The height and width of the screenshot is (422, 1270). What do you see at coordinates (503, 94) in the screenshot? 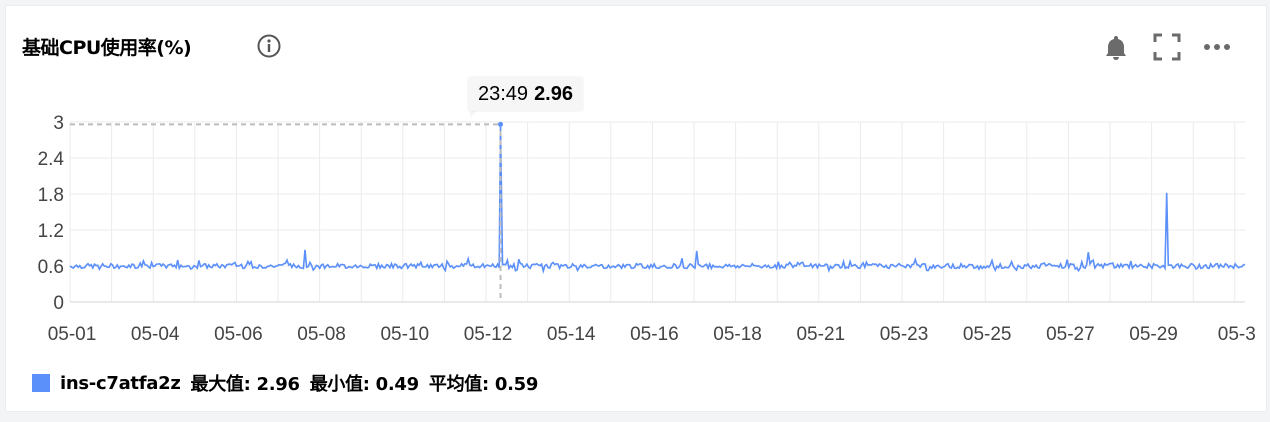
I see `tooltip-time: 23:49` at bounding box center [503, 94].